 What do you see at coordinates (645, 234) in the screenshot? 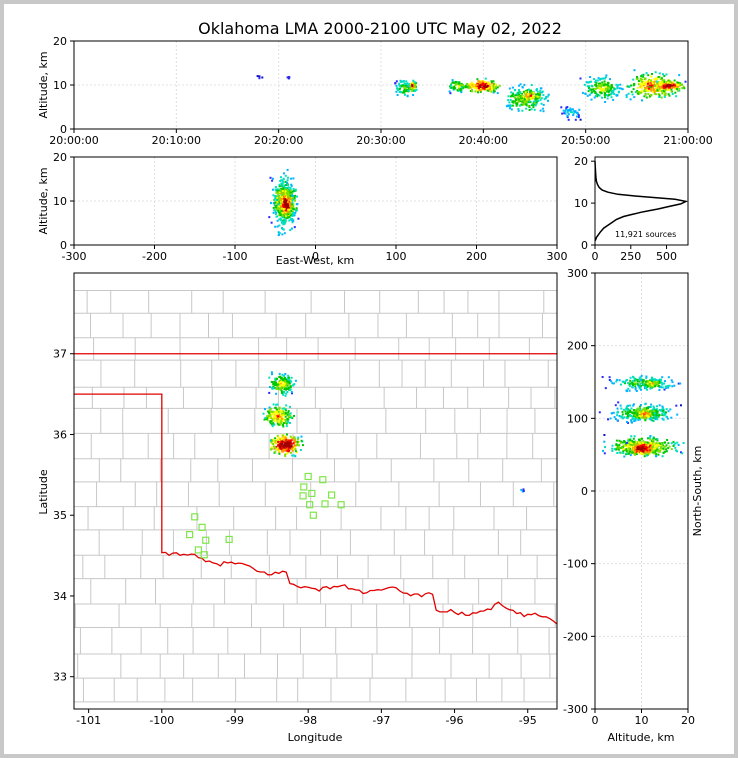
I see `histogram-source-count: 11,921 sources` at bounding box center [645, 234].